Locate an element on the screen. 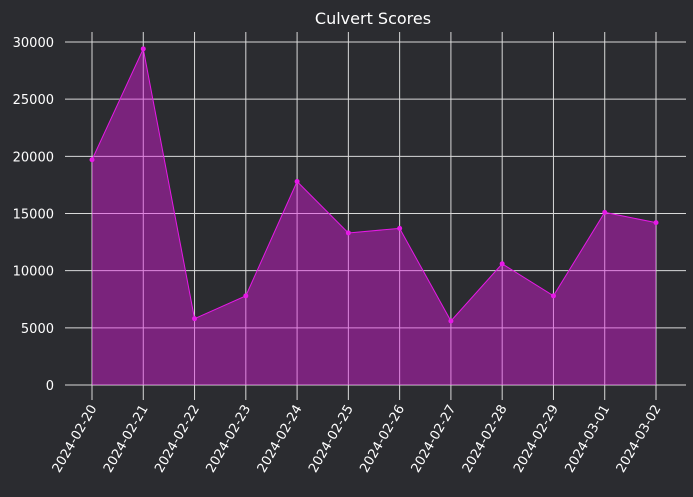  x-tick-label: 2024-02-21 is located at coordinates (126, 439).